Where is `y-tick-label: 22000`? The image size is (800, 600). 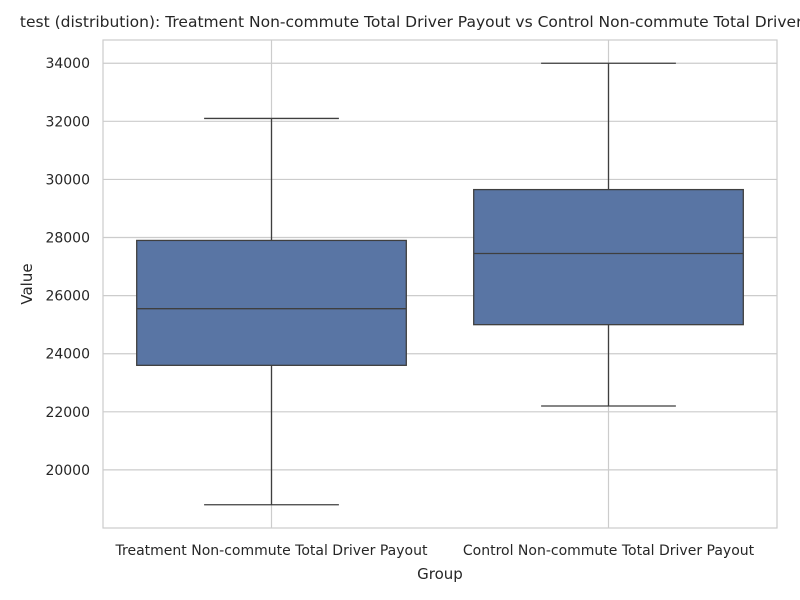 y-tick-label: 22000 is located at coordinates (67, 413).